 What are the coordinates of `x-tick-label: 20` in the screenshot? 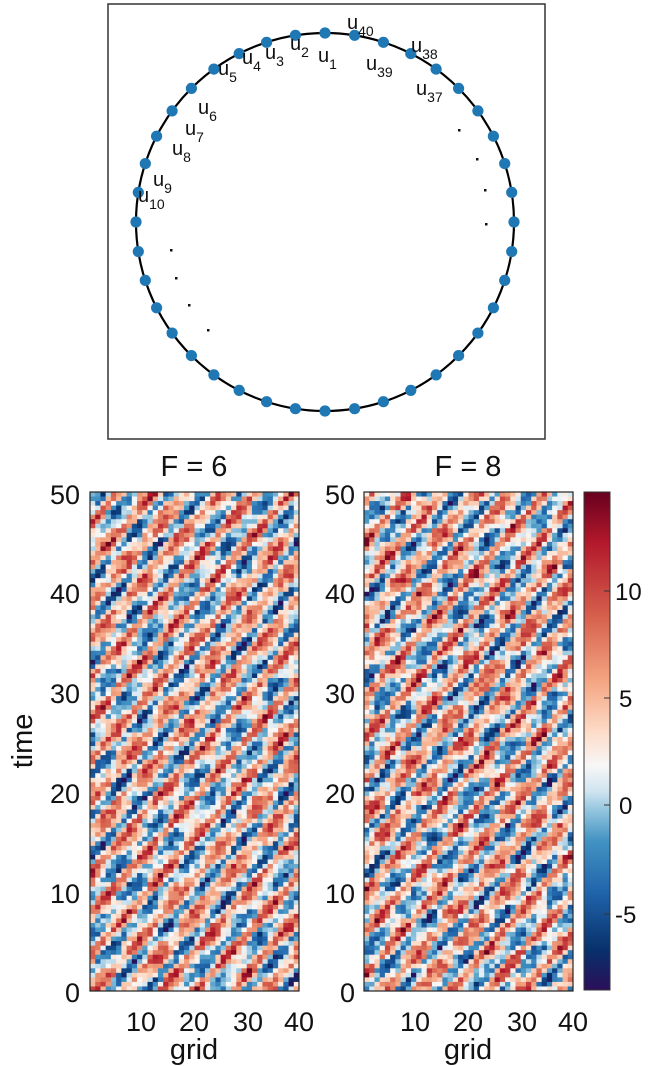 It's located at (194, 1022).